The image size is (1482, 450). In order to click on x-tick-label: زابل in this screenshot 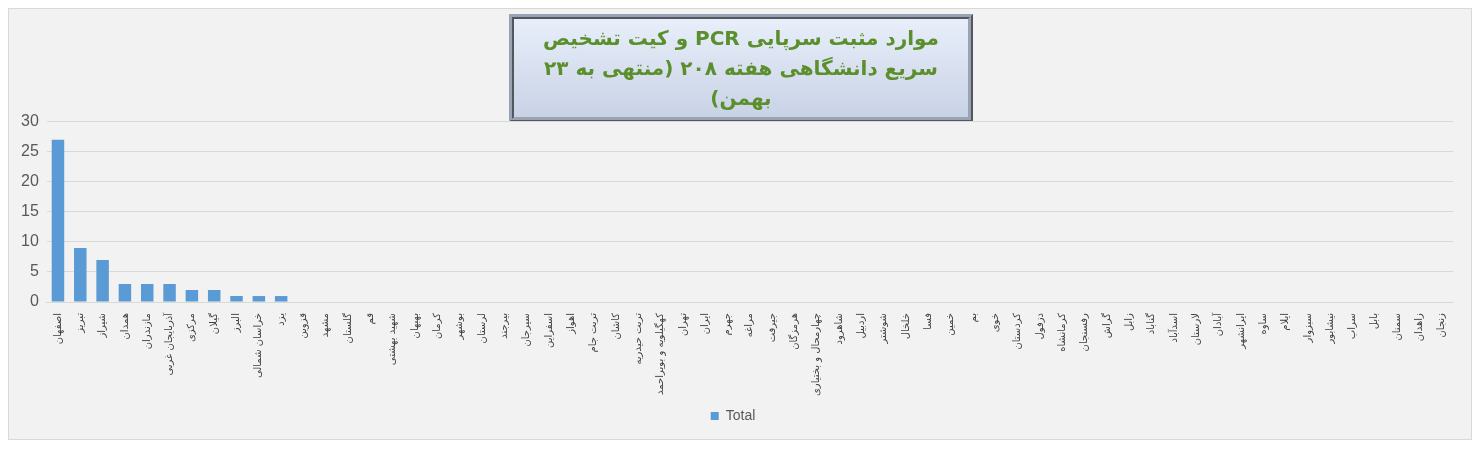, I will do `click(1128, 322)`.